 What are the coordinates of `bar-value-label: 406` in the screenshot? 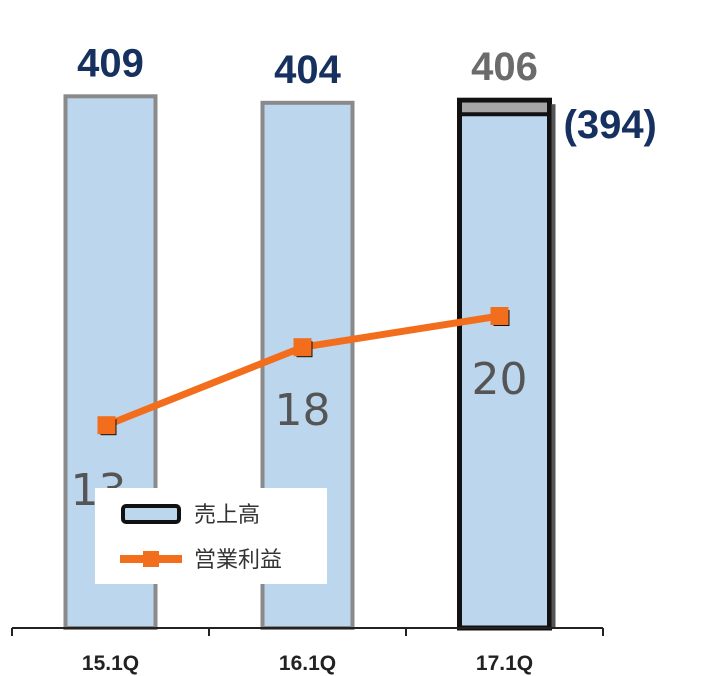 It's located at (504, 67).